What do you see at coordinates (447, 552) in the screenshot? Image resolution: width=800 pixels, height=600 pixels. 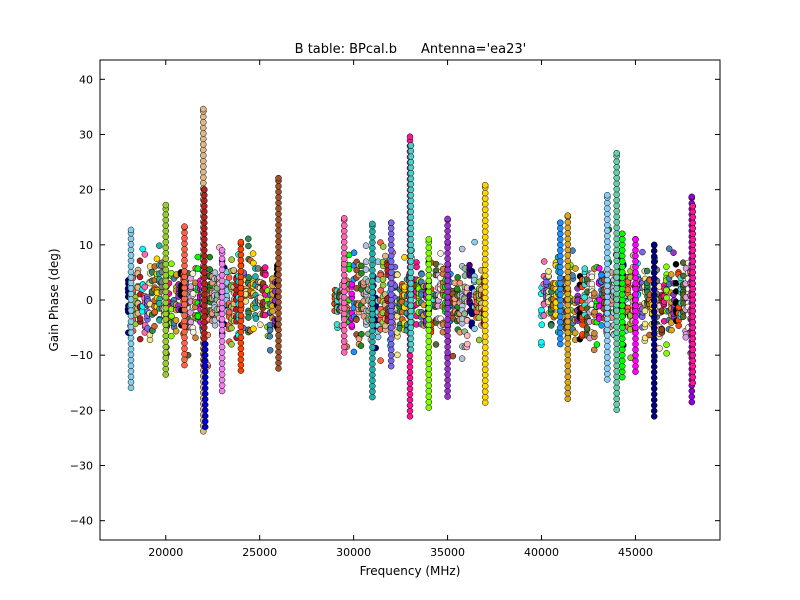 I see `x-tick-label: 35000` at bounding box center [447, 552].